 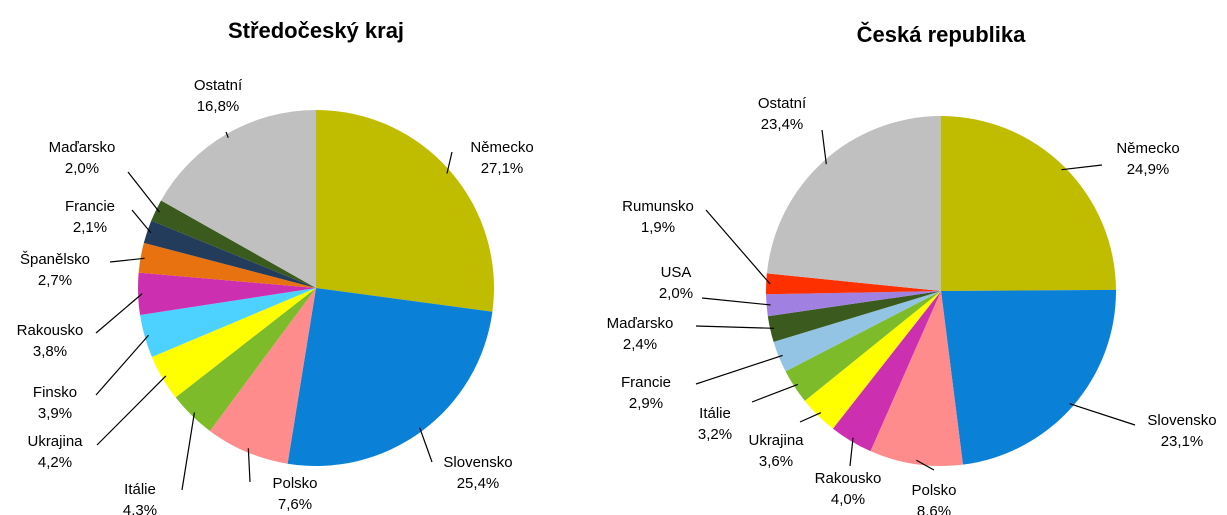 I want to click on slice-value-label: 24,9%, so click(x=1148, y=169).